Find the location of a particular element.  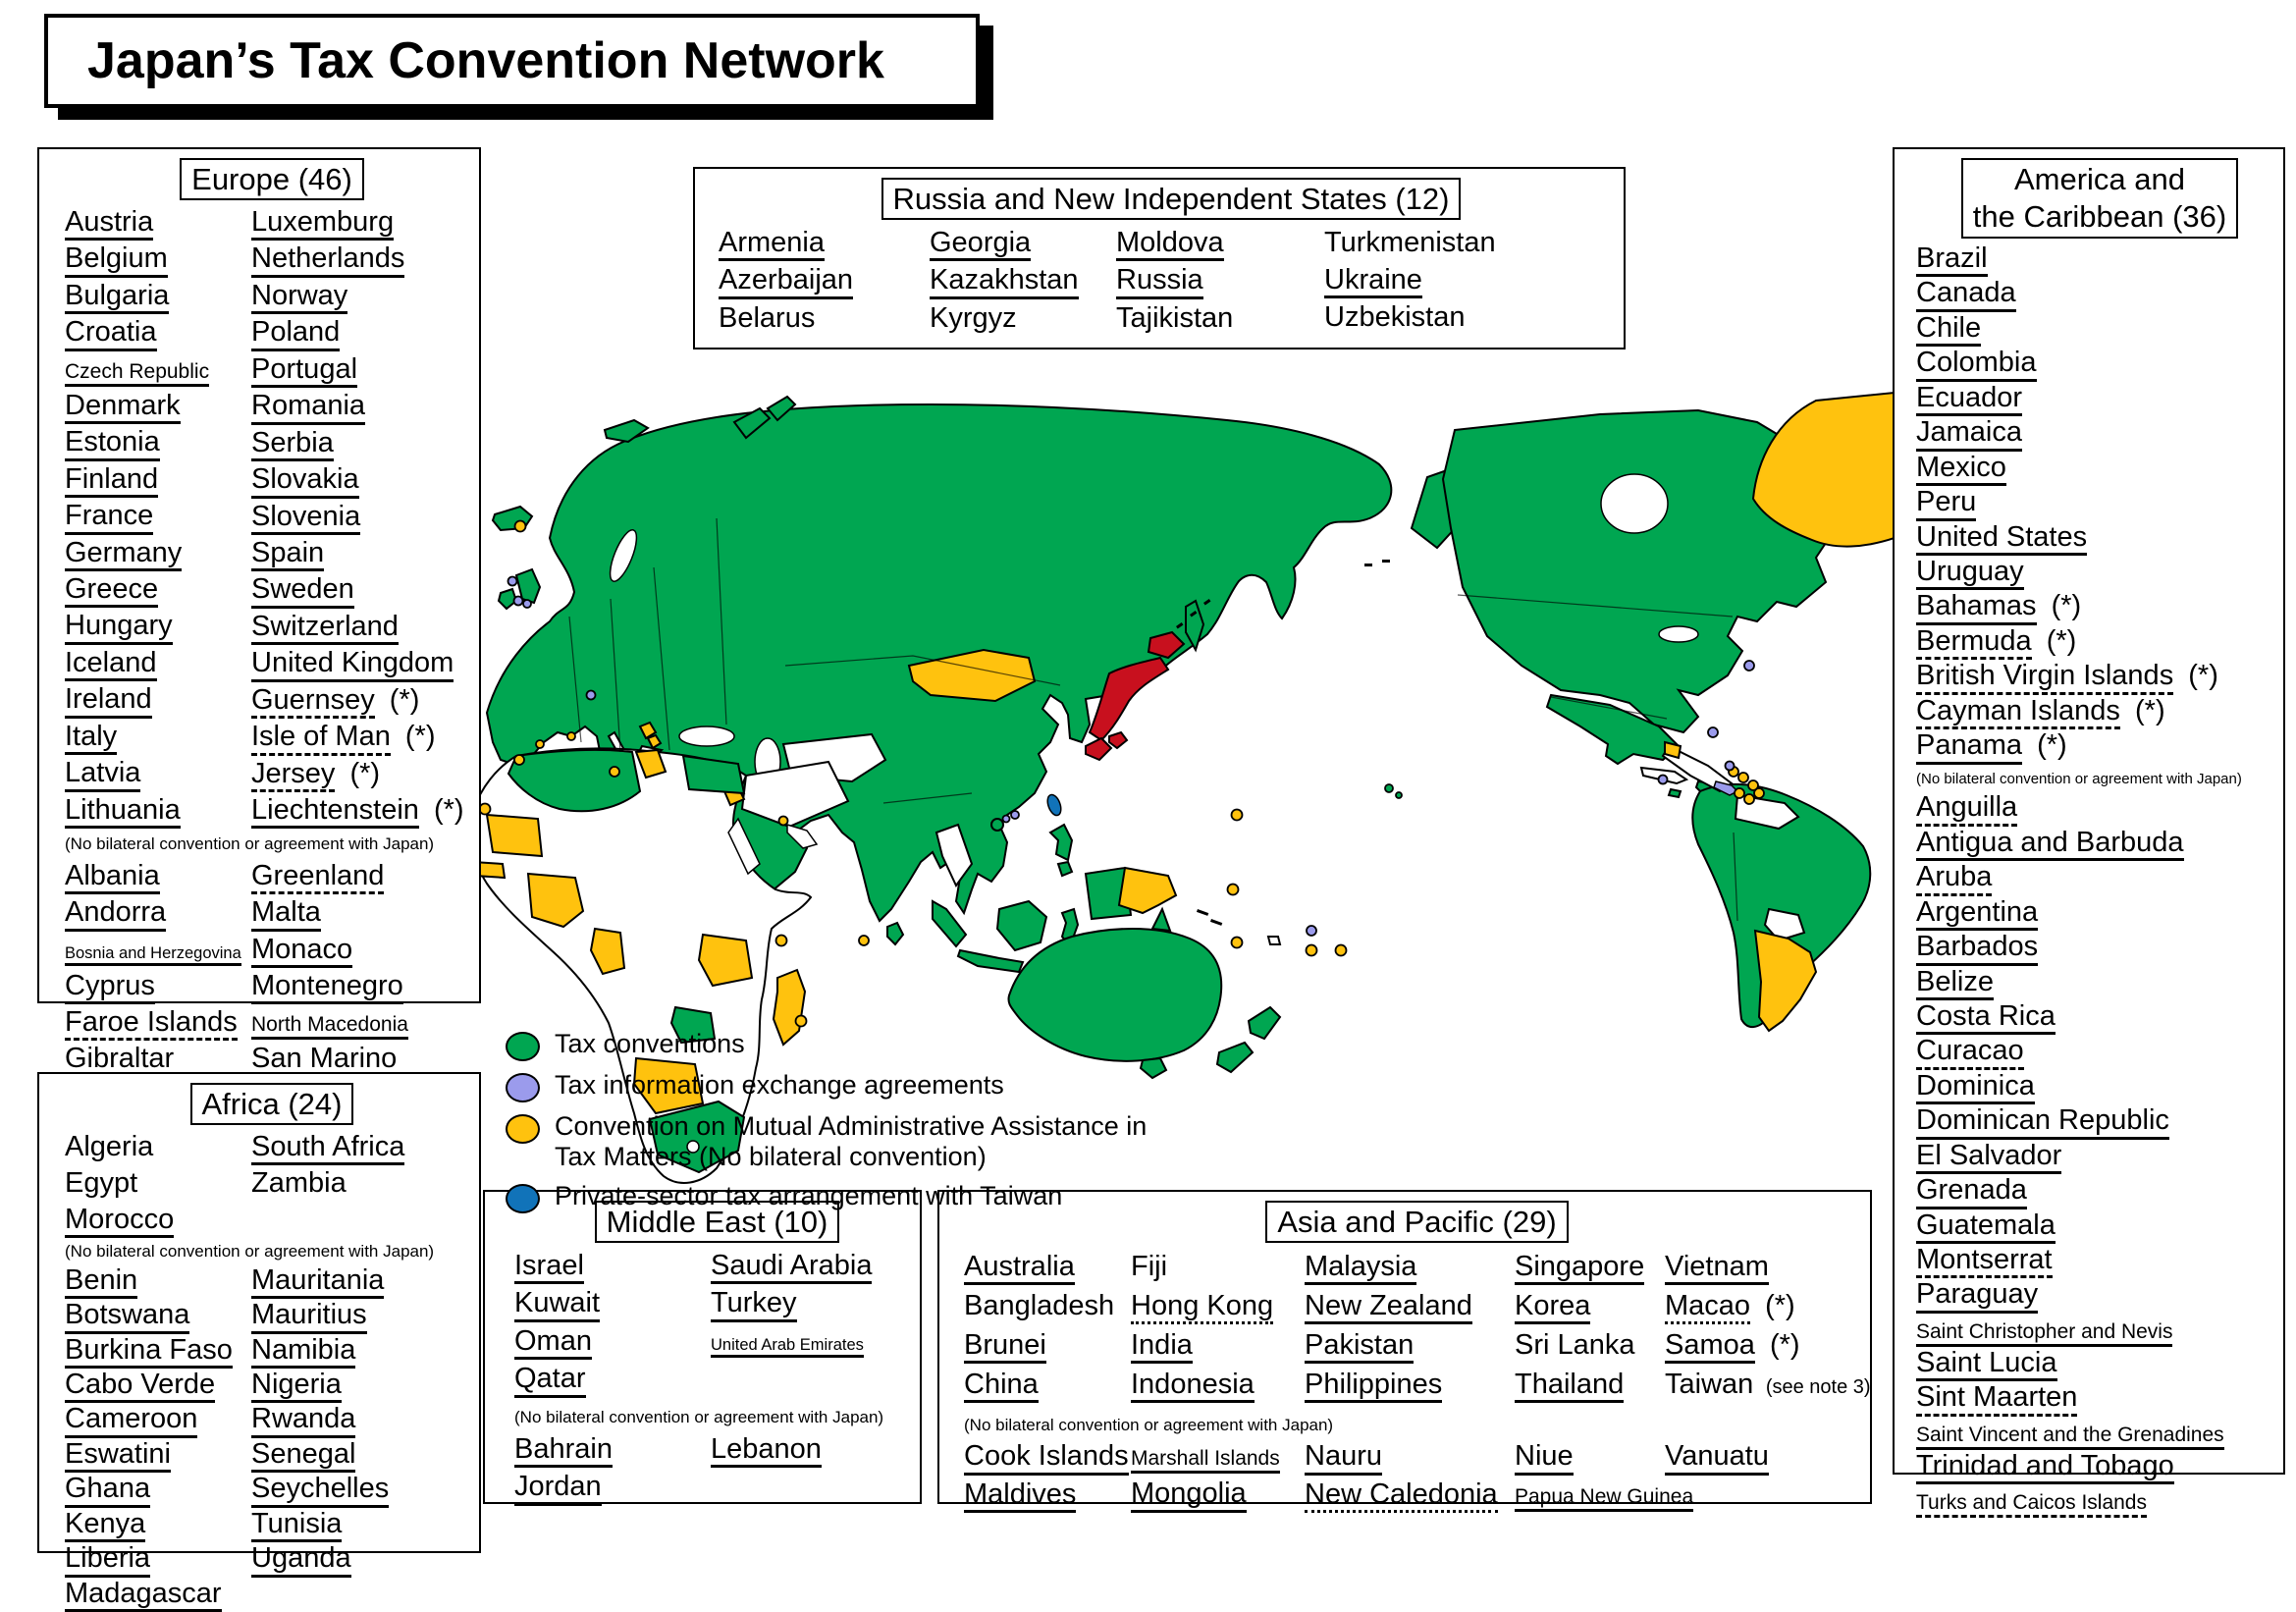

country-label: Qatar is located at coordinates (550, 1381).